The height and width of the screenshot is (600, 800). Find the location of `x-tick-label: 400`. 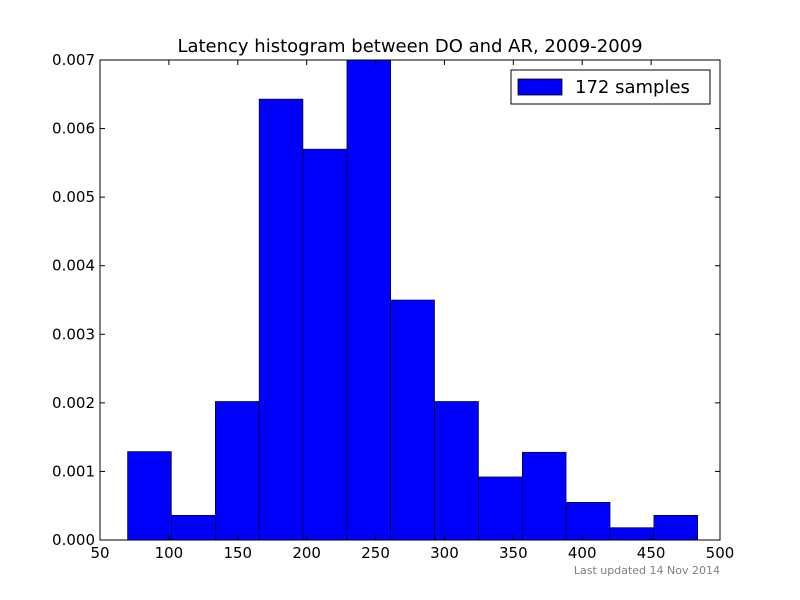

x-tick-label: 400 is located at coordinates (582, 553).